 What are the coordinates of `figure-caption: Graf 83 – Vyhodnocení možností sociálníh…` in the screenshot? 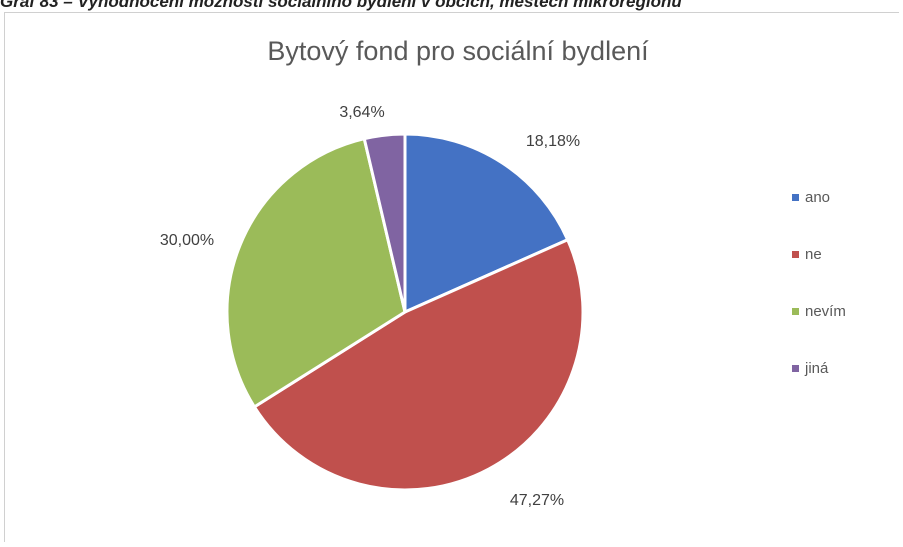 It's located at (341, 5).